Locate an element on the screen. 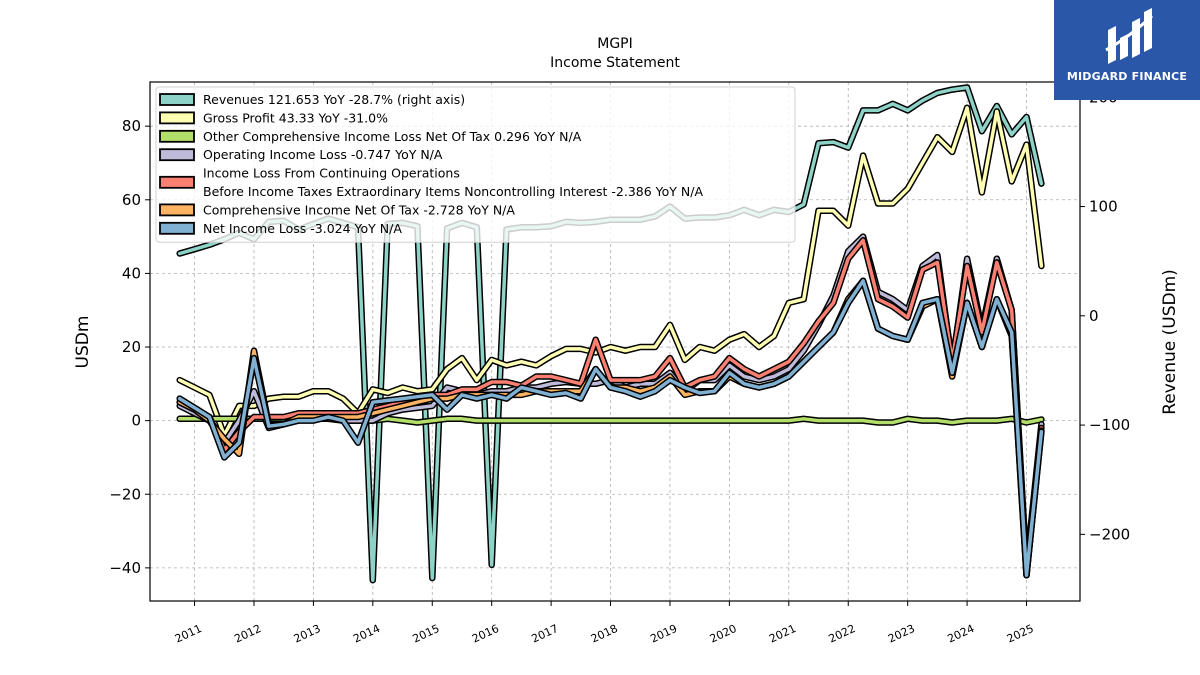  legend-label: Revenues 121.653 YoY -28.7% (right axis) is located at coordinates (334, 99).